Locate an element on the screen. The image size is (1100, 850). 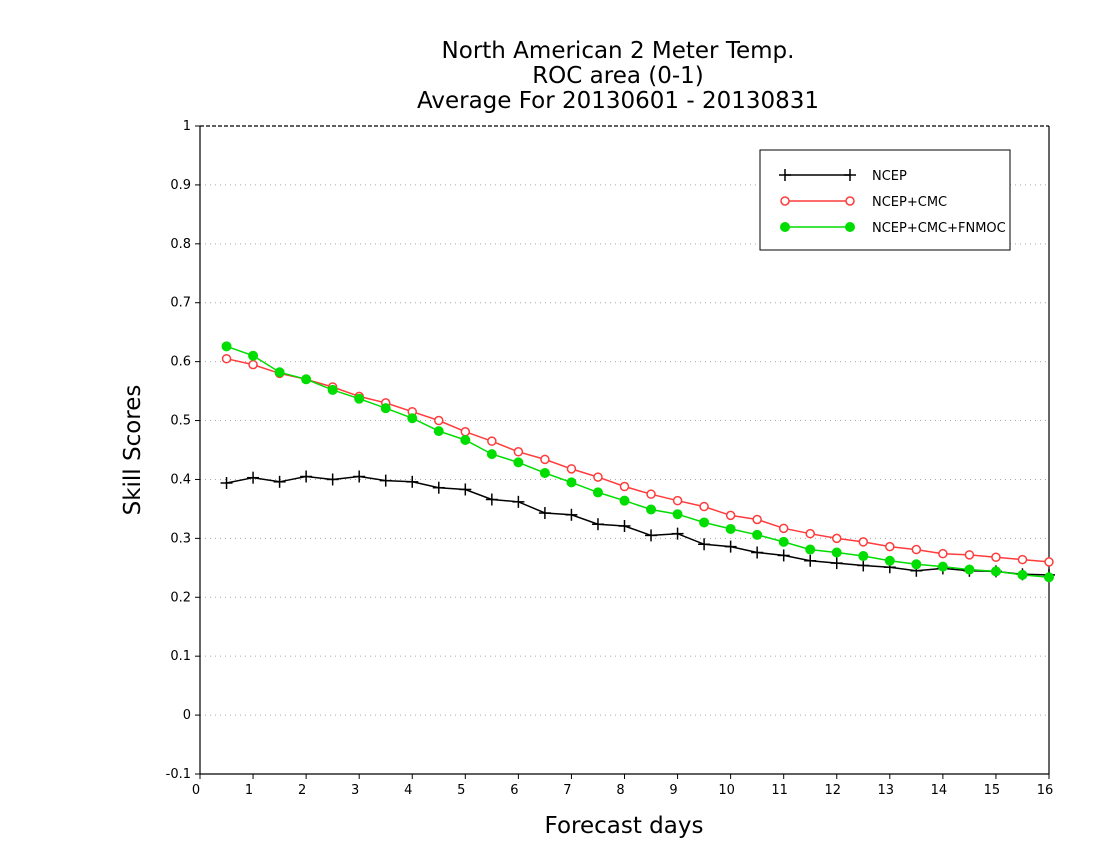
legend: NCEP NCEP+CMC NCEP+CMC+FNMOC is located at coordinates (885, 200).